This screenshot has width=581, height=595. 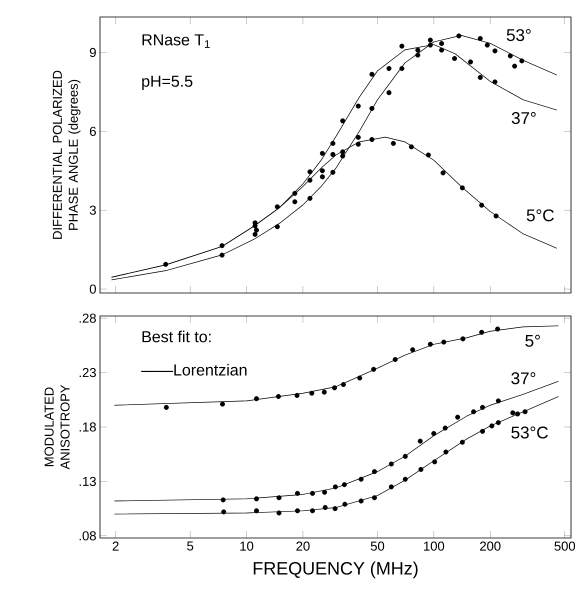 What do you see at coordinates (176, 336) in the screenshot?
I see `annotation: Best fit to:` at bounding box center [176, 336].